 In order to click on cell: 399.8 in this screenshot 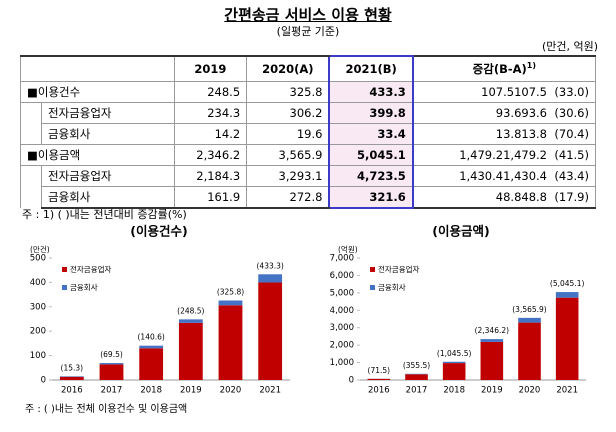, I will do `click(371, 113)`.